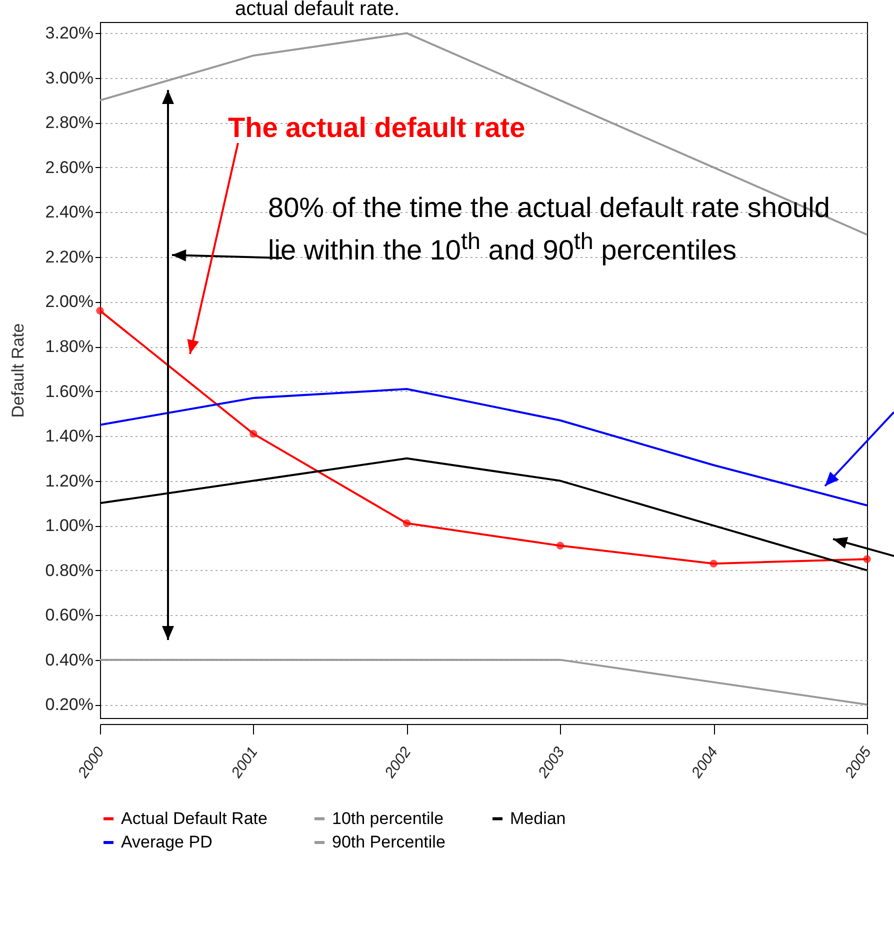  Describe the element at coordinates (69, 436) in the screenshot. I see `y-tick-label: 1.40%` at that location.